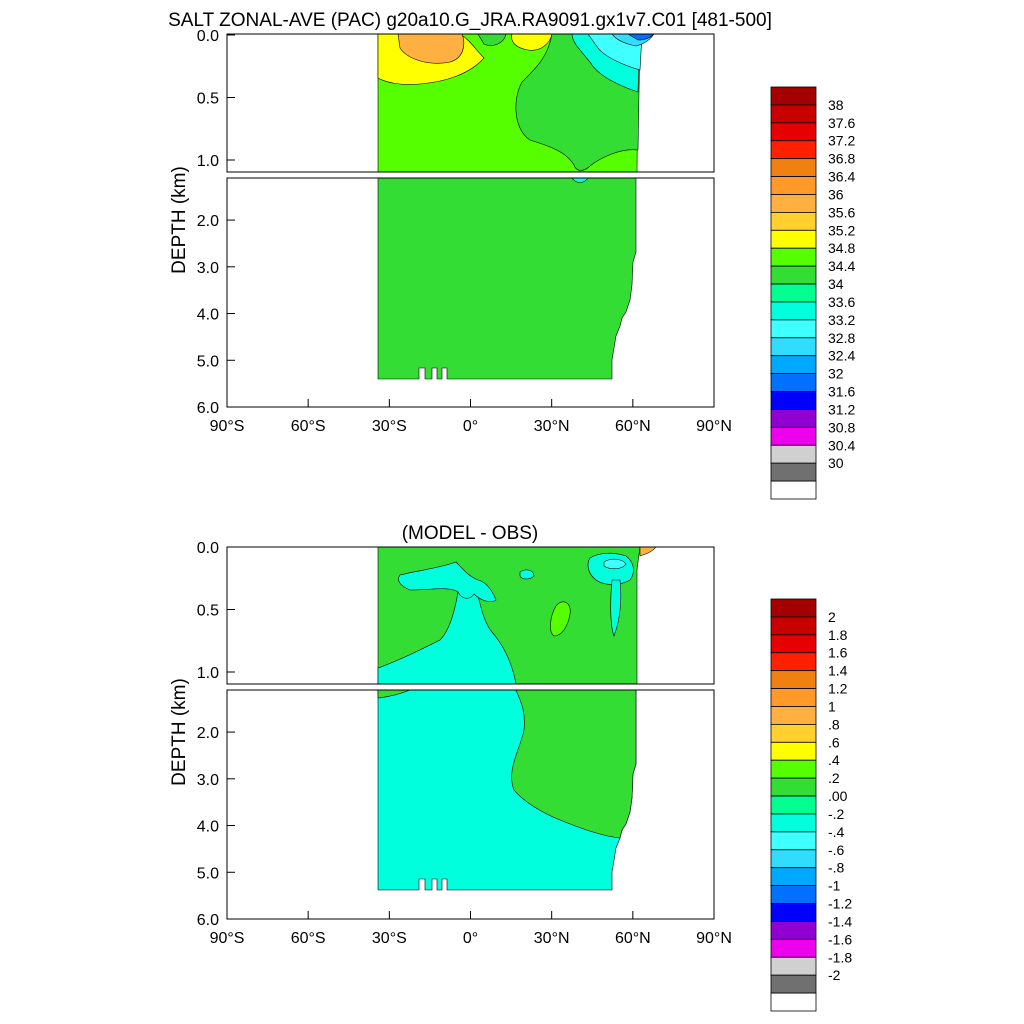 The height and width of the screenshot is (1024, 1024). I want to click on chart-2-upper-frame, so click(470, 615).